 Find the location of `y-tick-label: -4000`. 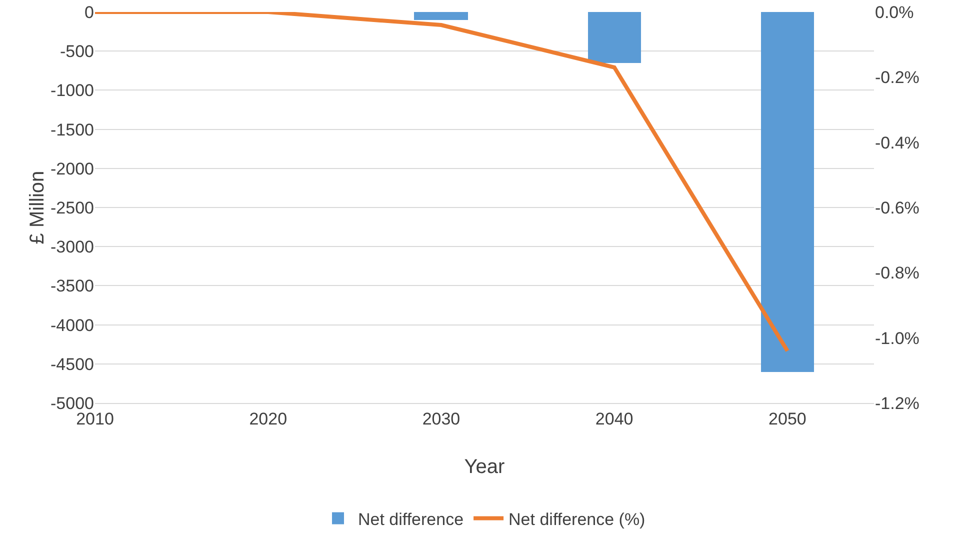

y-tick-label: -4000 is located at coordinates (72, 325).